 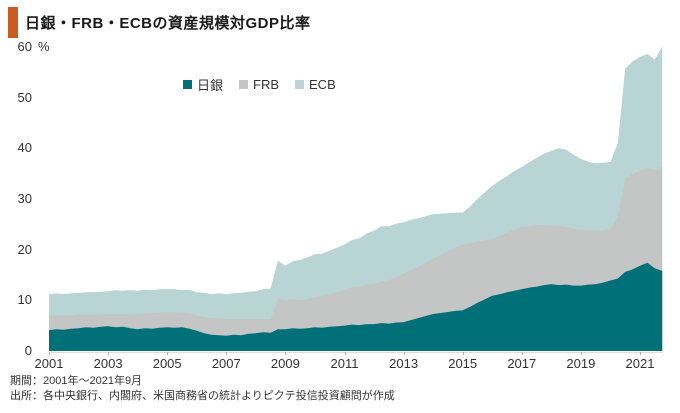 What do you see at coordinates (244, 84) in the screenshot?
I see `legend-swatch-frb` at bounding box center [244, 84].